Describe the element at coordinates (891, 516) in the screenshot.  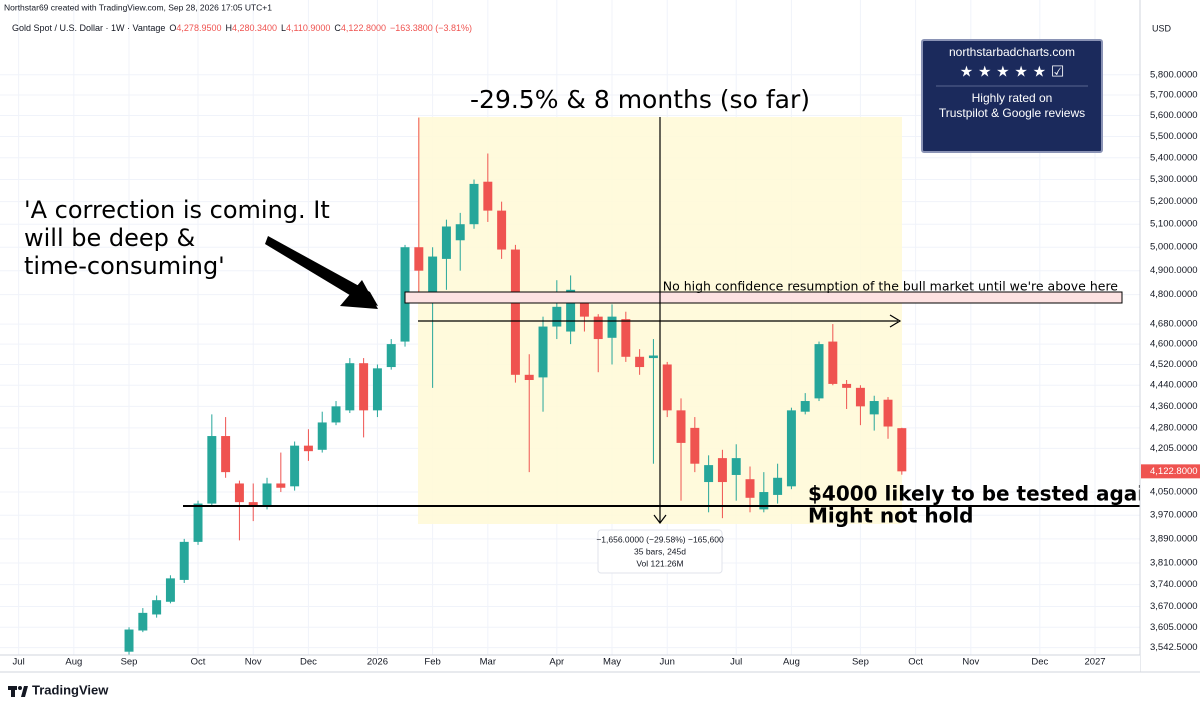
I see `support-note: Might not hold` at that location.